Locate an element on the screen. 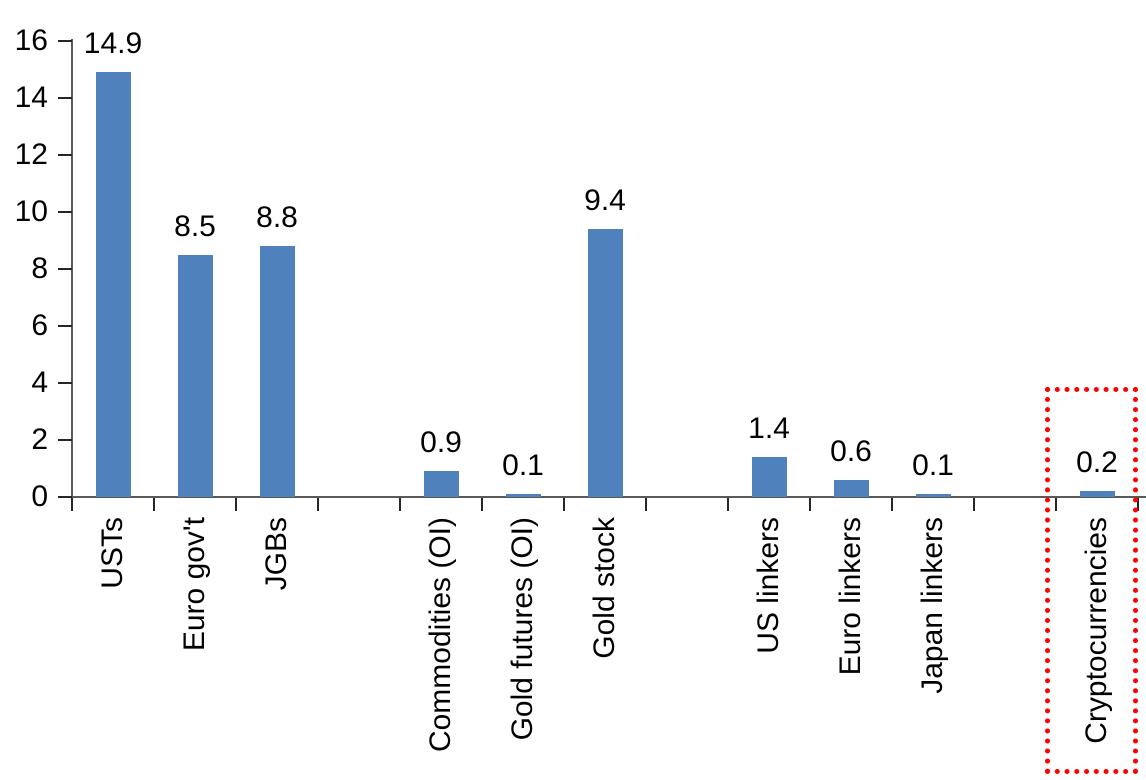  y-axis-tick-label: 4 is located at coordinates (39, 382).